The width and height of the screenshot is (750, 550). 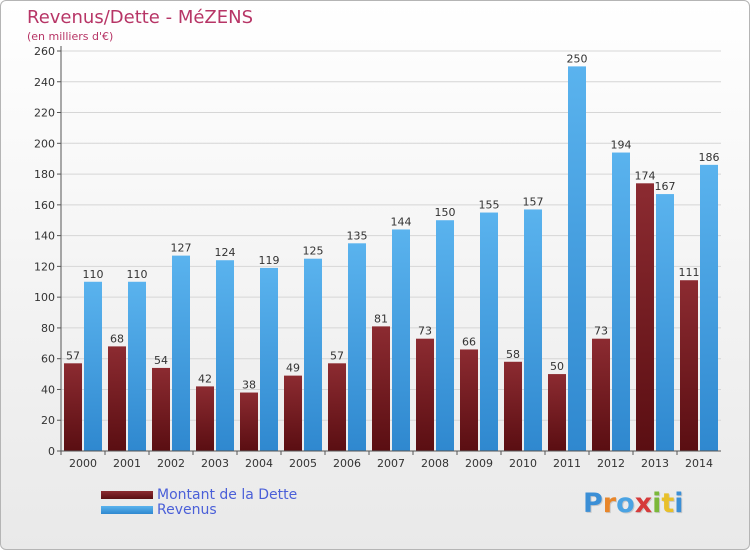 I want to click on y-tick-label: 60, so click(x=48, y=359).